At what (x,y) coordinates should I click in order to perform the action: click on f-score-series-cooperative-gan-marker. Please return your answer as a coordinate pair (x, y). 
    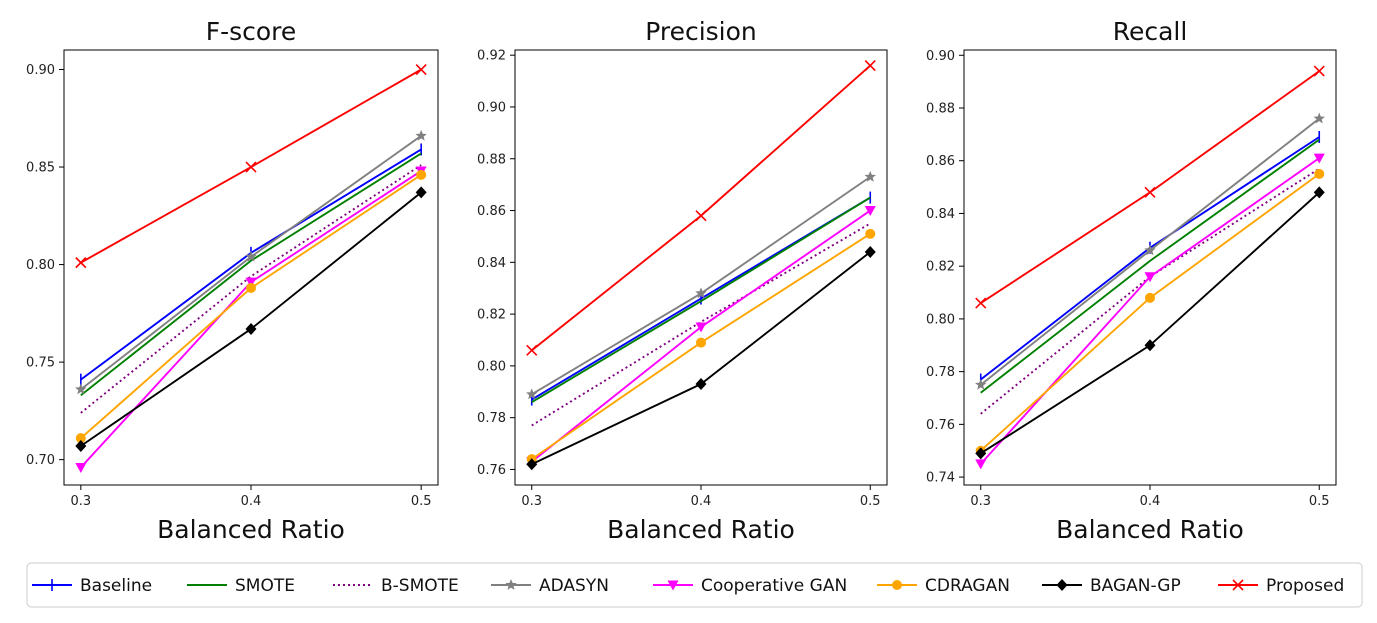
    Looking at the image, I should click on (81, 467).